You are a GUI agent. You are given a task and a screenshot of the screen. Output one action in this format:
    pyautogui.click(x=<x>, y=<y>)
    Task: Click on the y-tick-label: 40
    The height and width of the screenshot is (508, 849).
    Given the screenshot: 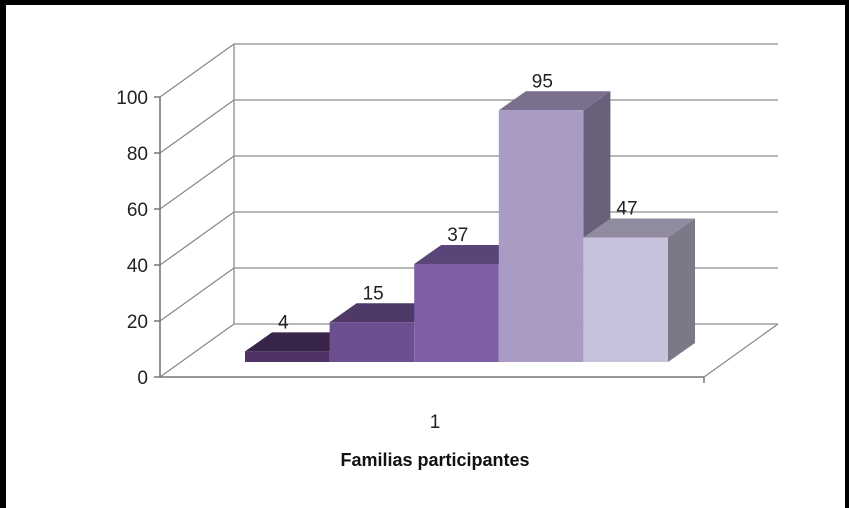 What is the action you would take?
    pyautogui.click(x=137, y=266)
    